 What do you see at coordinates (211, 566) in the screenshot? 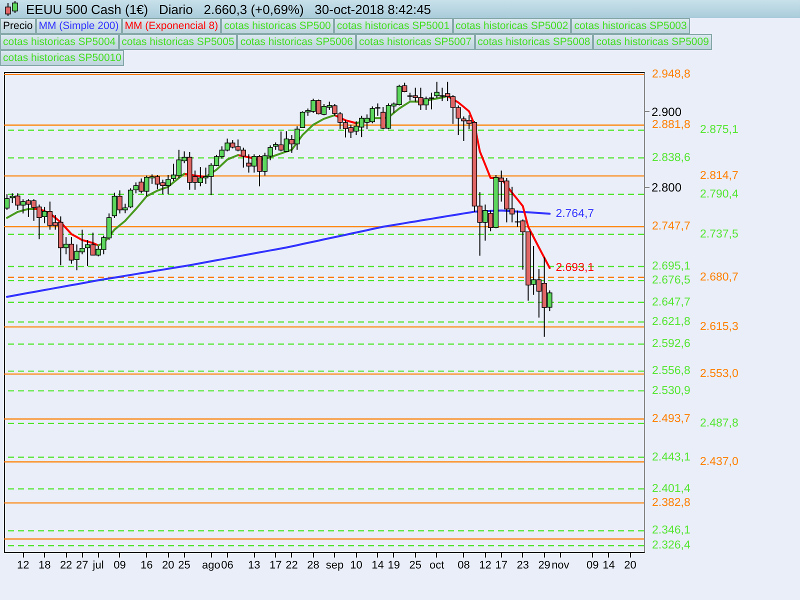
I see `x-tick-label: ago` at bounding box center [211, 566].